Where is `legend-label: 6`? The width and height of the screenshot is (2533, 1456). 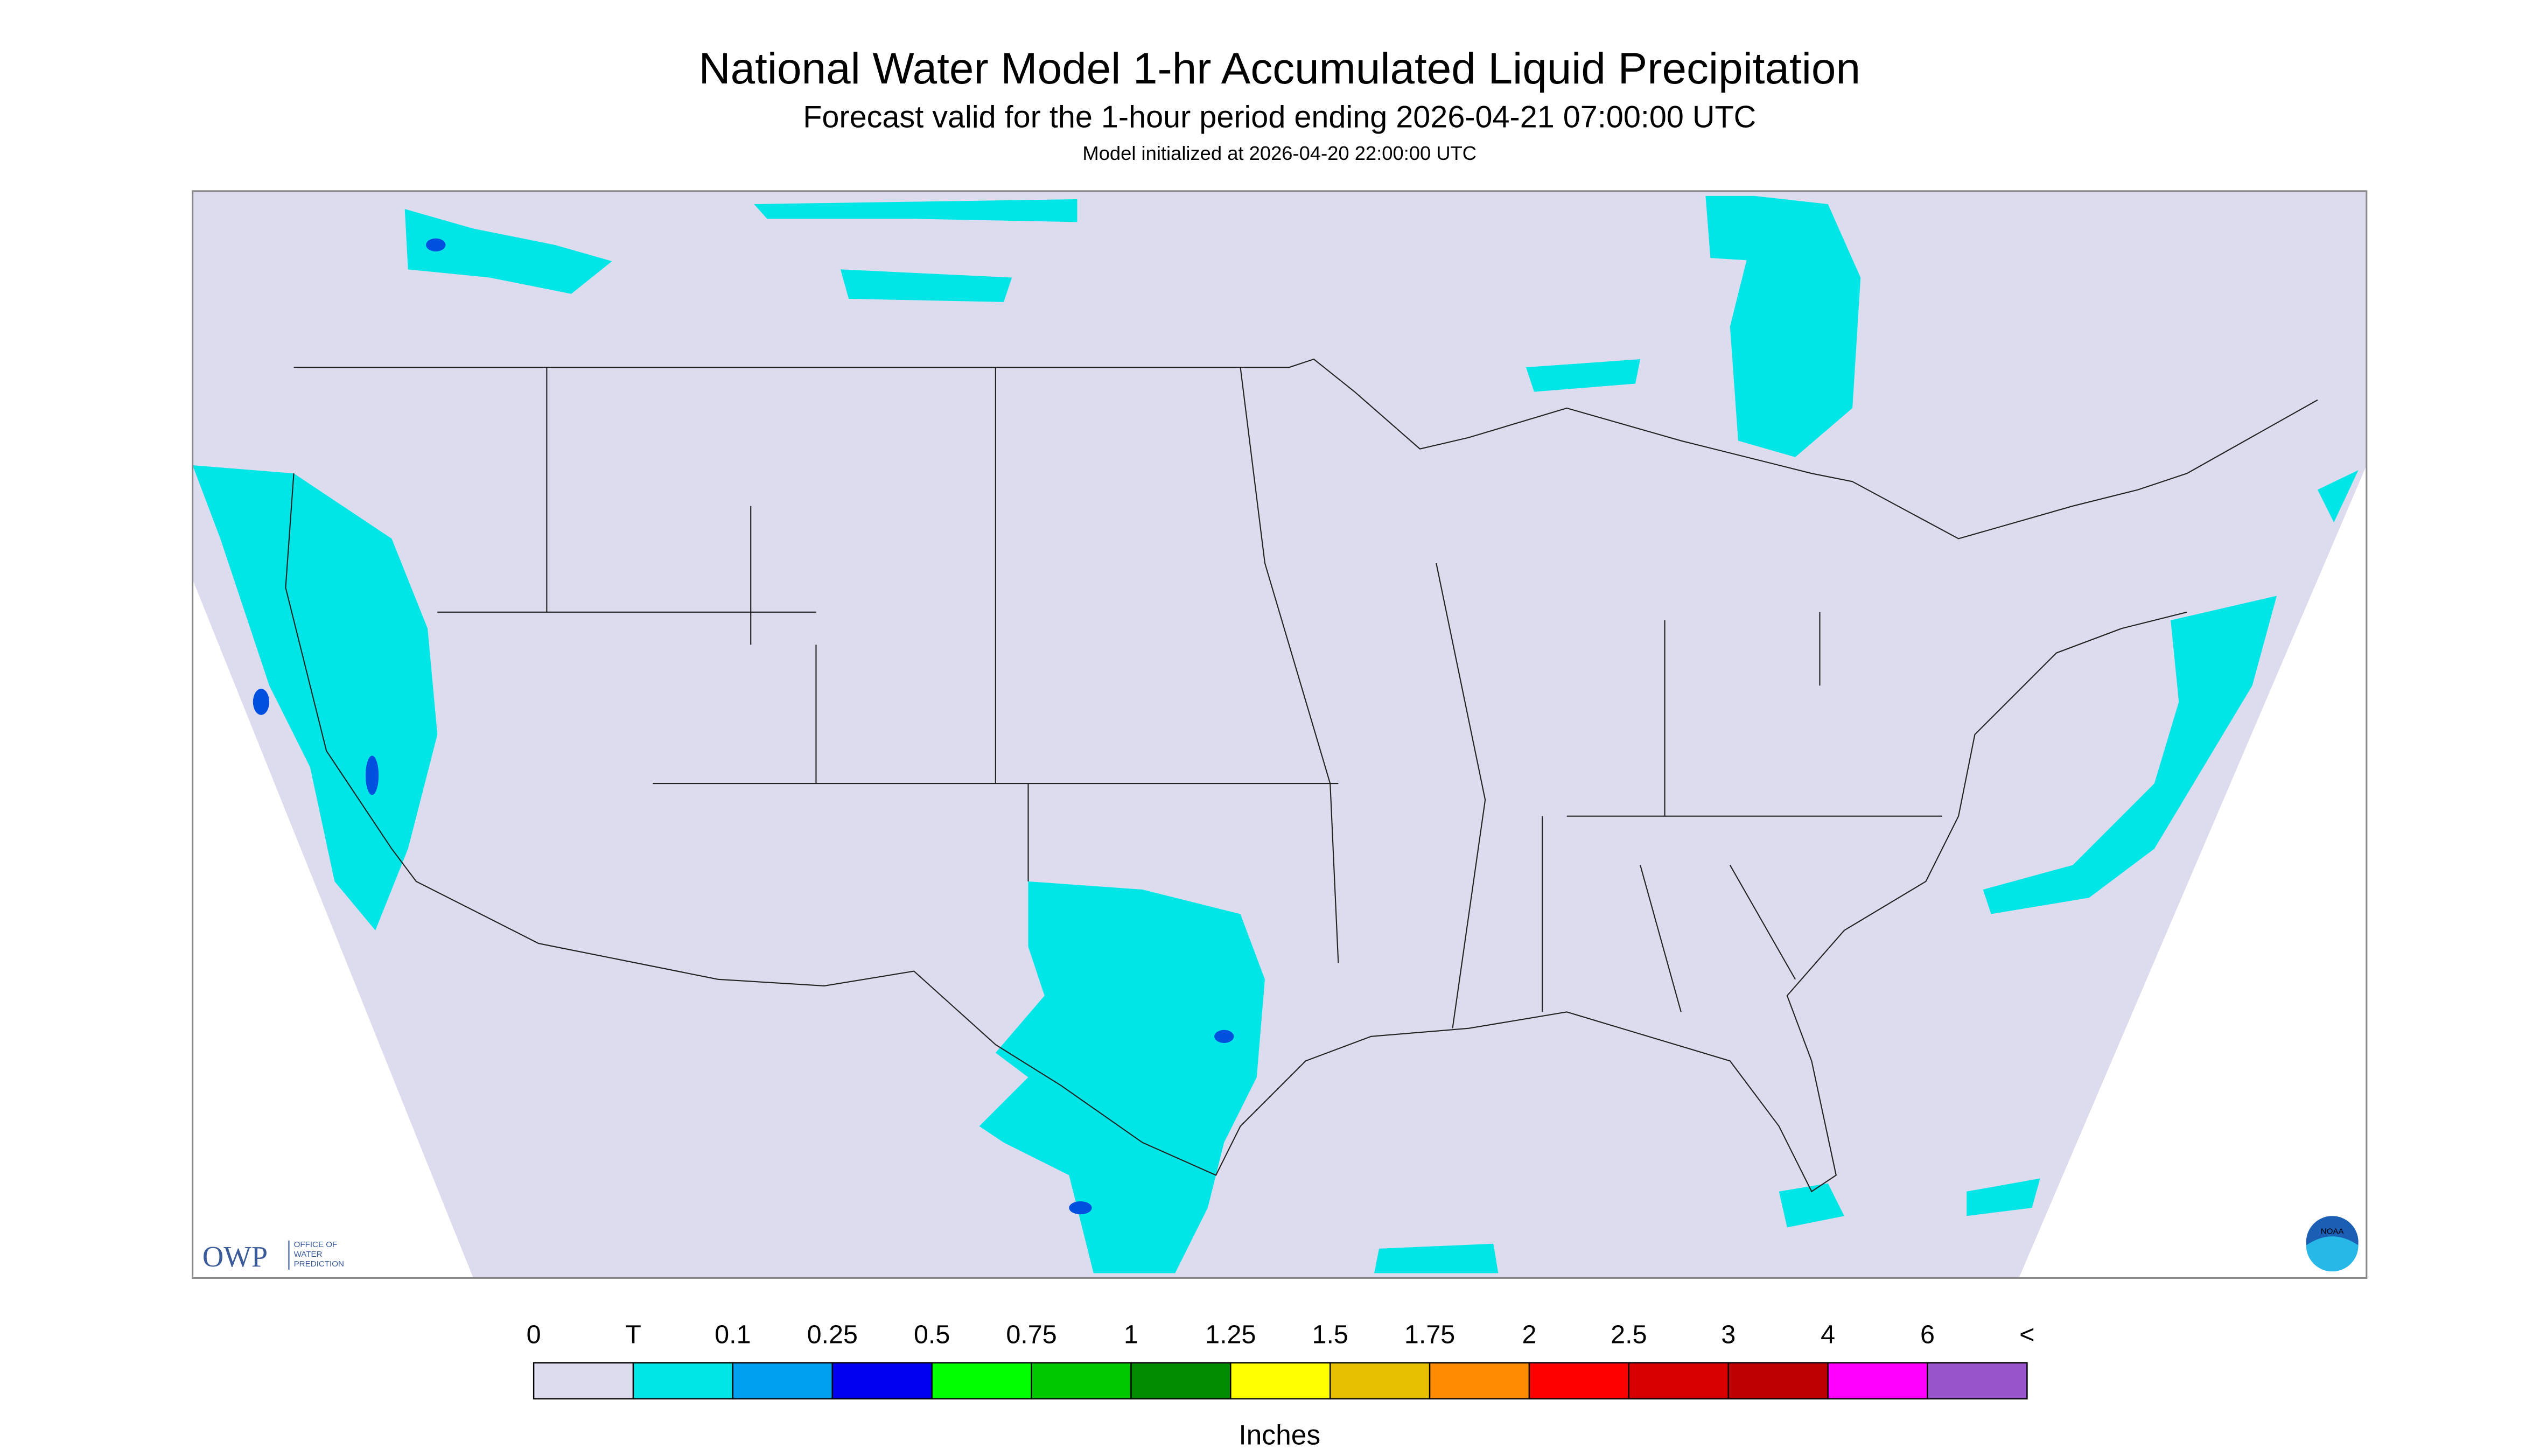
legend-label: 6 is located at coordinates (1927, 1334).